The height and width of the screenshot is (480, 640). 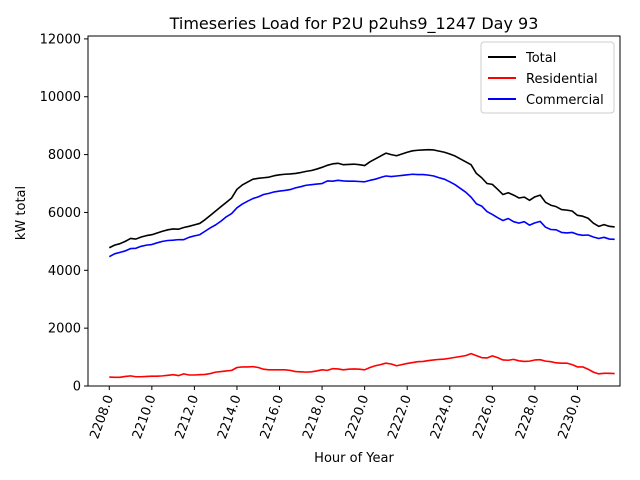 What do you see at coordinates (64, 329) in the screenshot?
I see `y-tick-label: 2000` at bounding box center [64, 329].